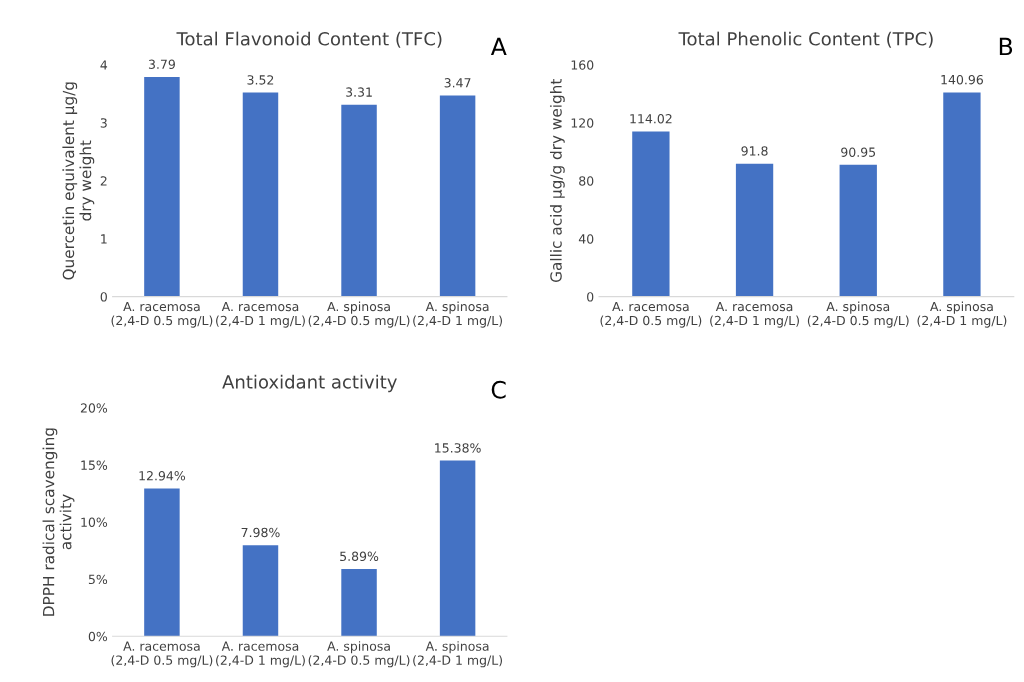 The image size is (1024, 682). What do you see at coordinates (260, 532) in the screenshot?
I see `data-label: 7.98%` at bounding box center [260, 532].